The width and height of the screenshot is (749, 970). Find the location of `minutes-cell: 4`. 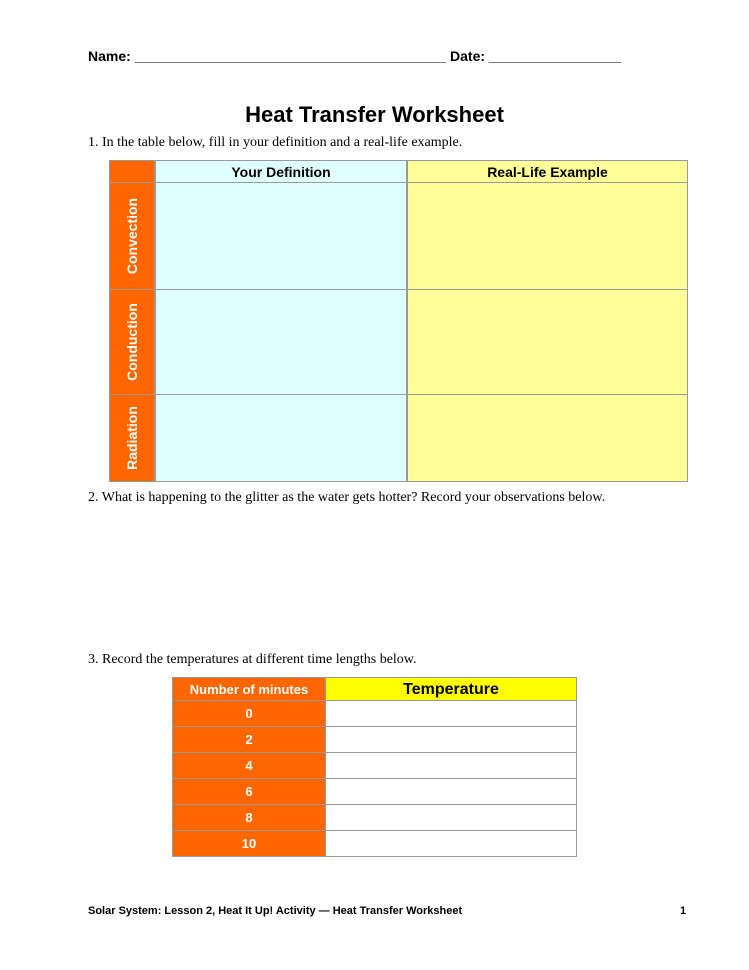

minutes-cell: 4 is located at coordinates (249, 765).